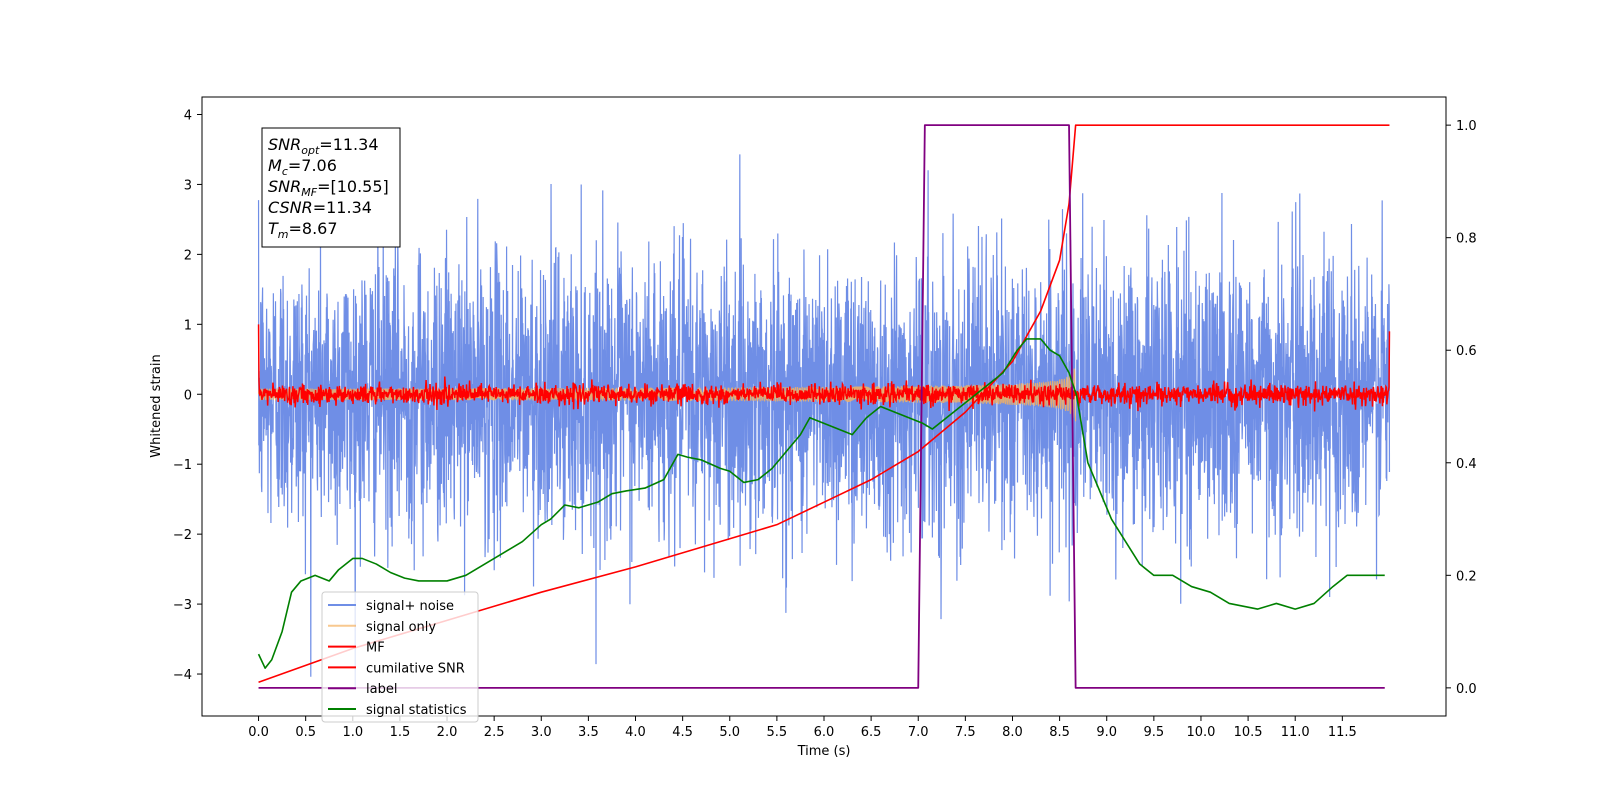 This screenshot has height=800, width=1600. Describe the element at coordinates (918, 732) in the screenshot. I see `x-tick-label: 7.0` at that location.